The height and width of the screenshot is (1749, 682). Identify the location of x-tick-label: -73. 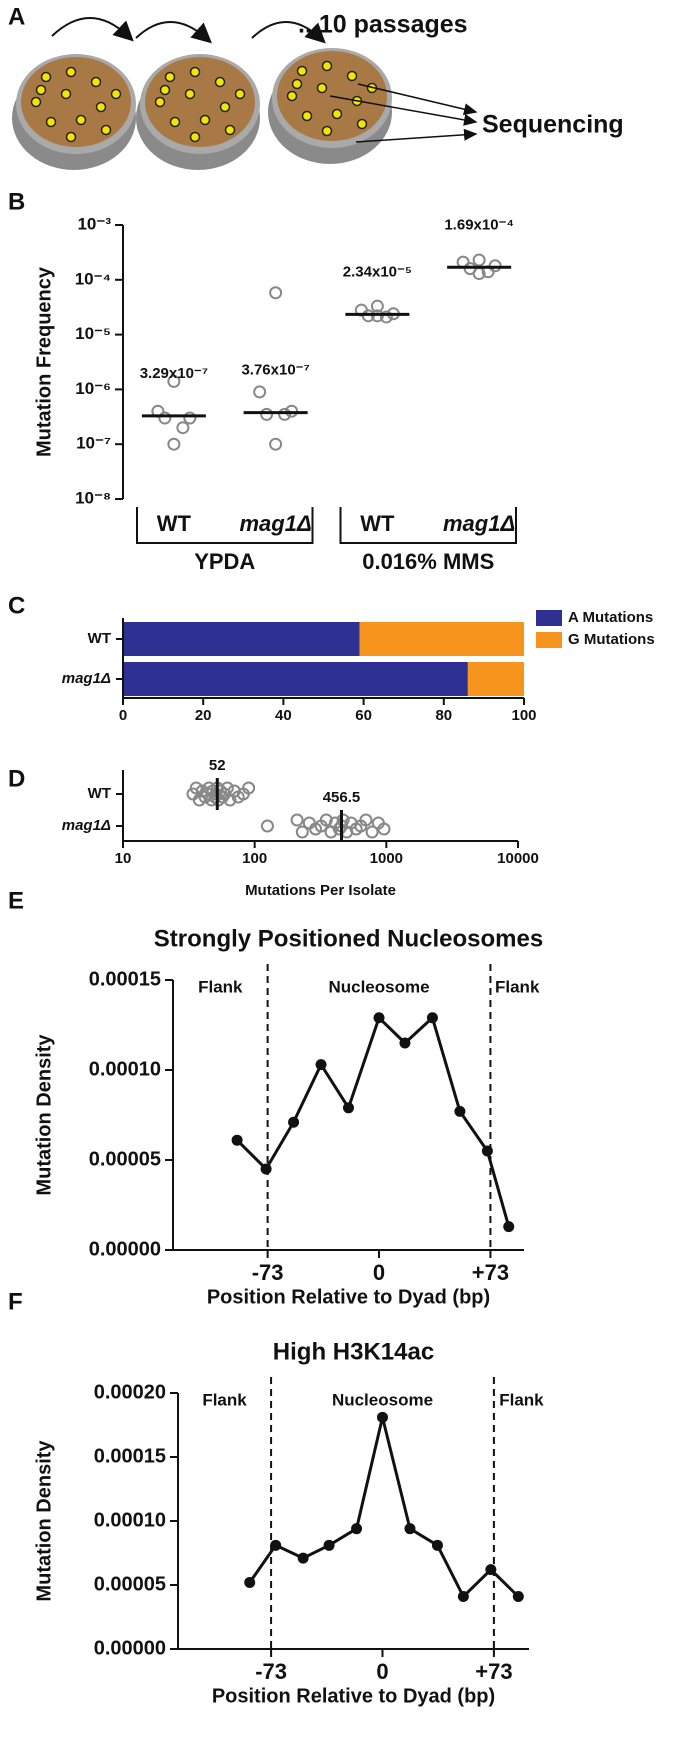
(271, 1671).